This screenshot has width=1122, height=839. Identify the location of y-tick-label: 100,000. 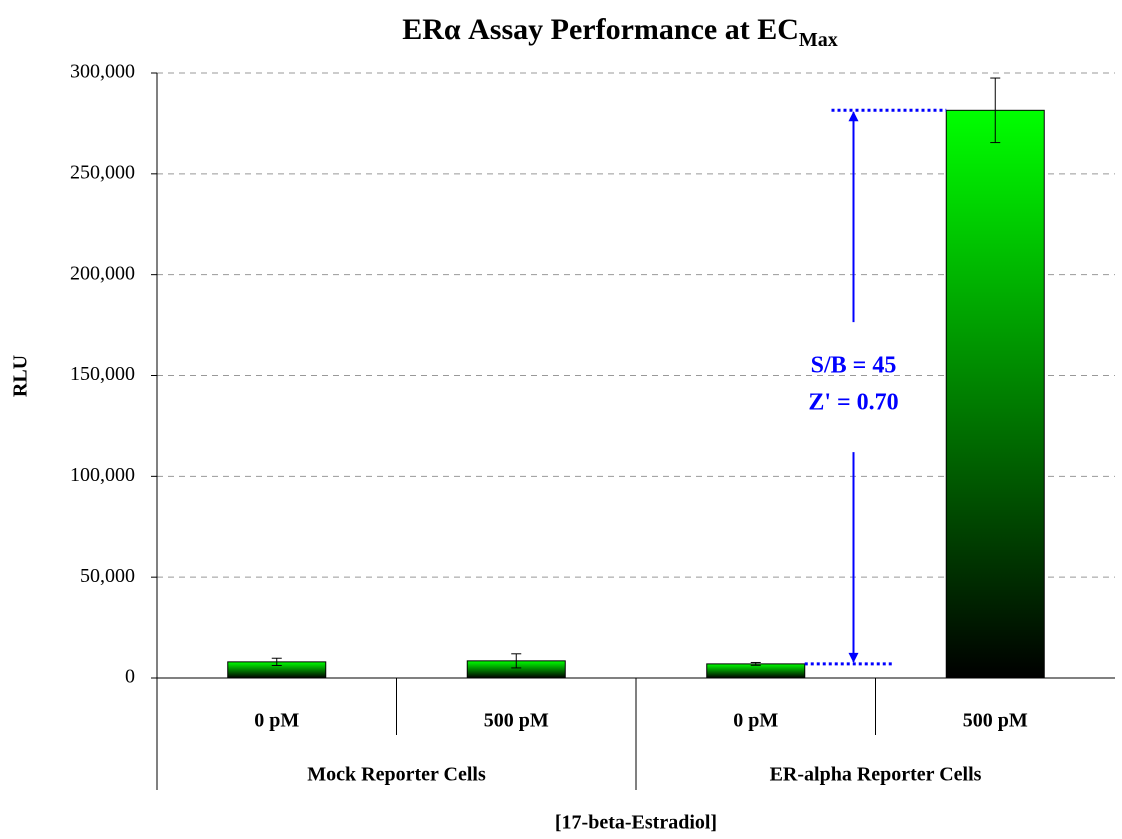
(102, 475).